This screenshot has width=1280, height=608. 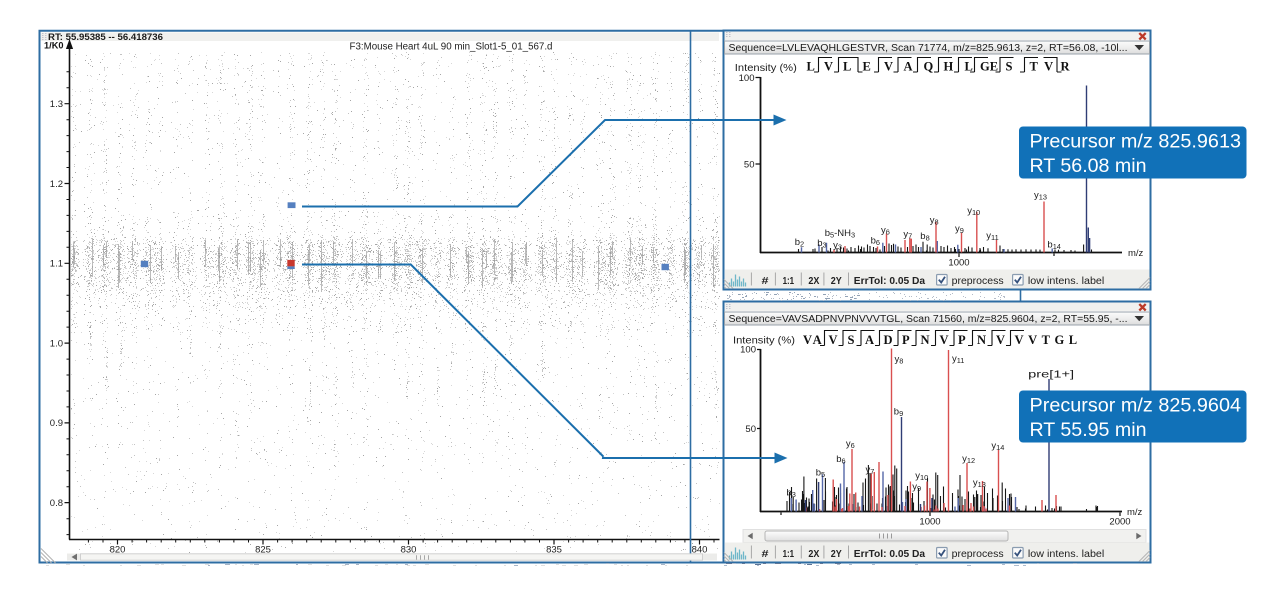 What do you see at coordinates (700, 550) in the screenshot?
I see `svg-text: 840` at bounding box center [700, 550].